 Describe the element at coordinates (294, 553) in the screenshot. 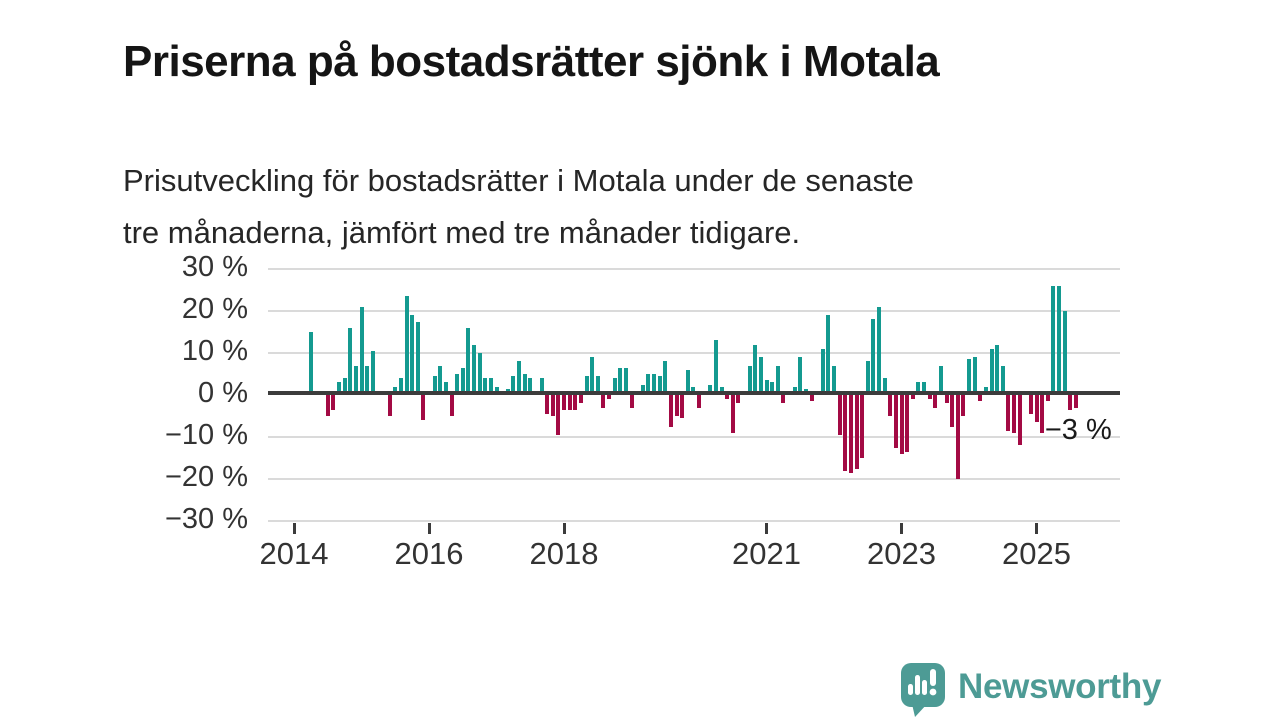

I see `x-axis-tick-label: 2014` at that location.